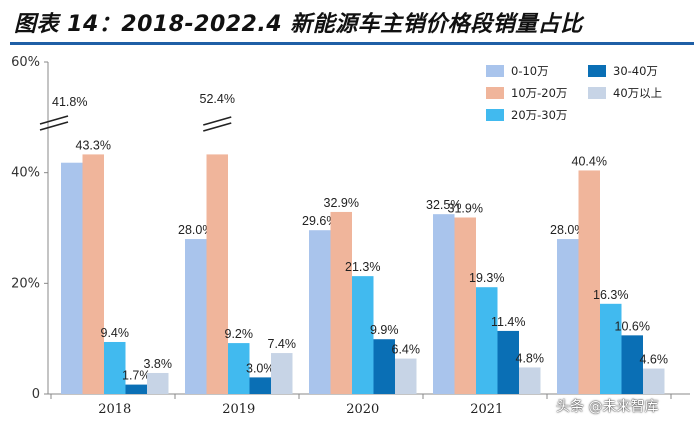 This screenshot has width=700, height=427. What do you see at coordinates (632, 364) in the screenshot?
I see `bar-30-40万-2022.4` at bounding box center [632, 364].